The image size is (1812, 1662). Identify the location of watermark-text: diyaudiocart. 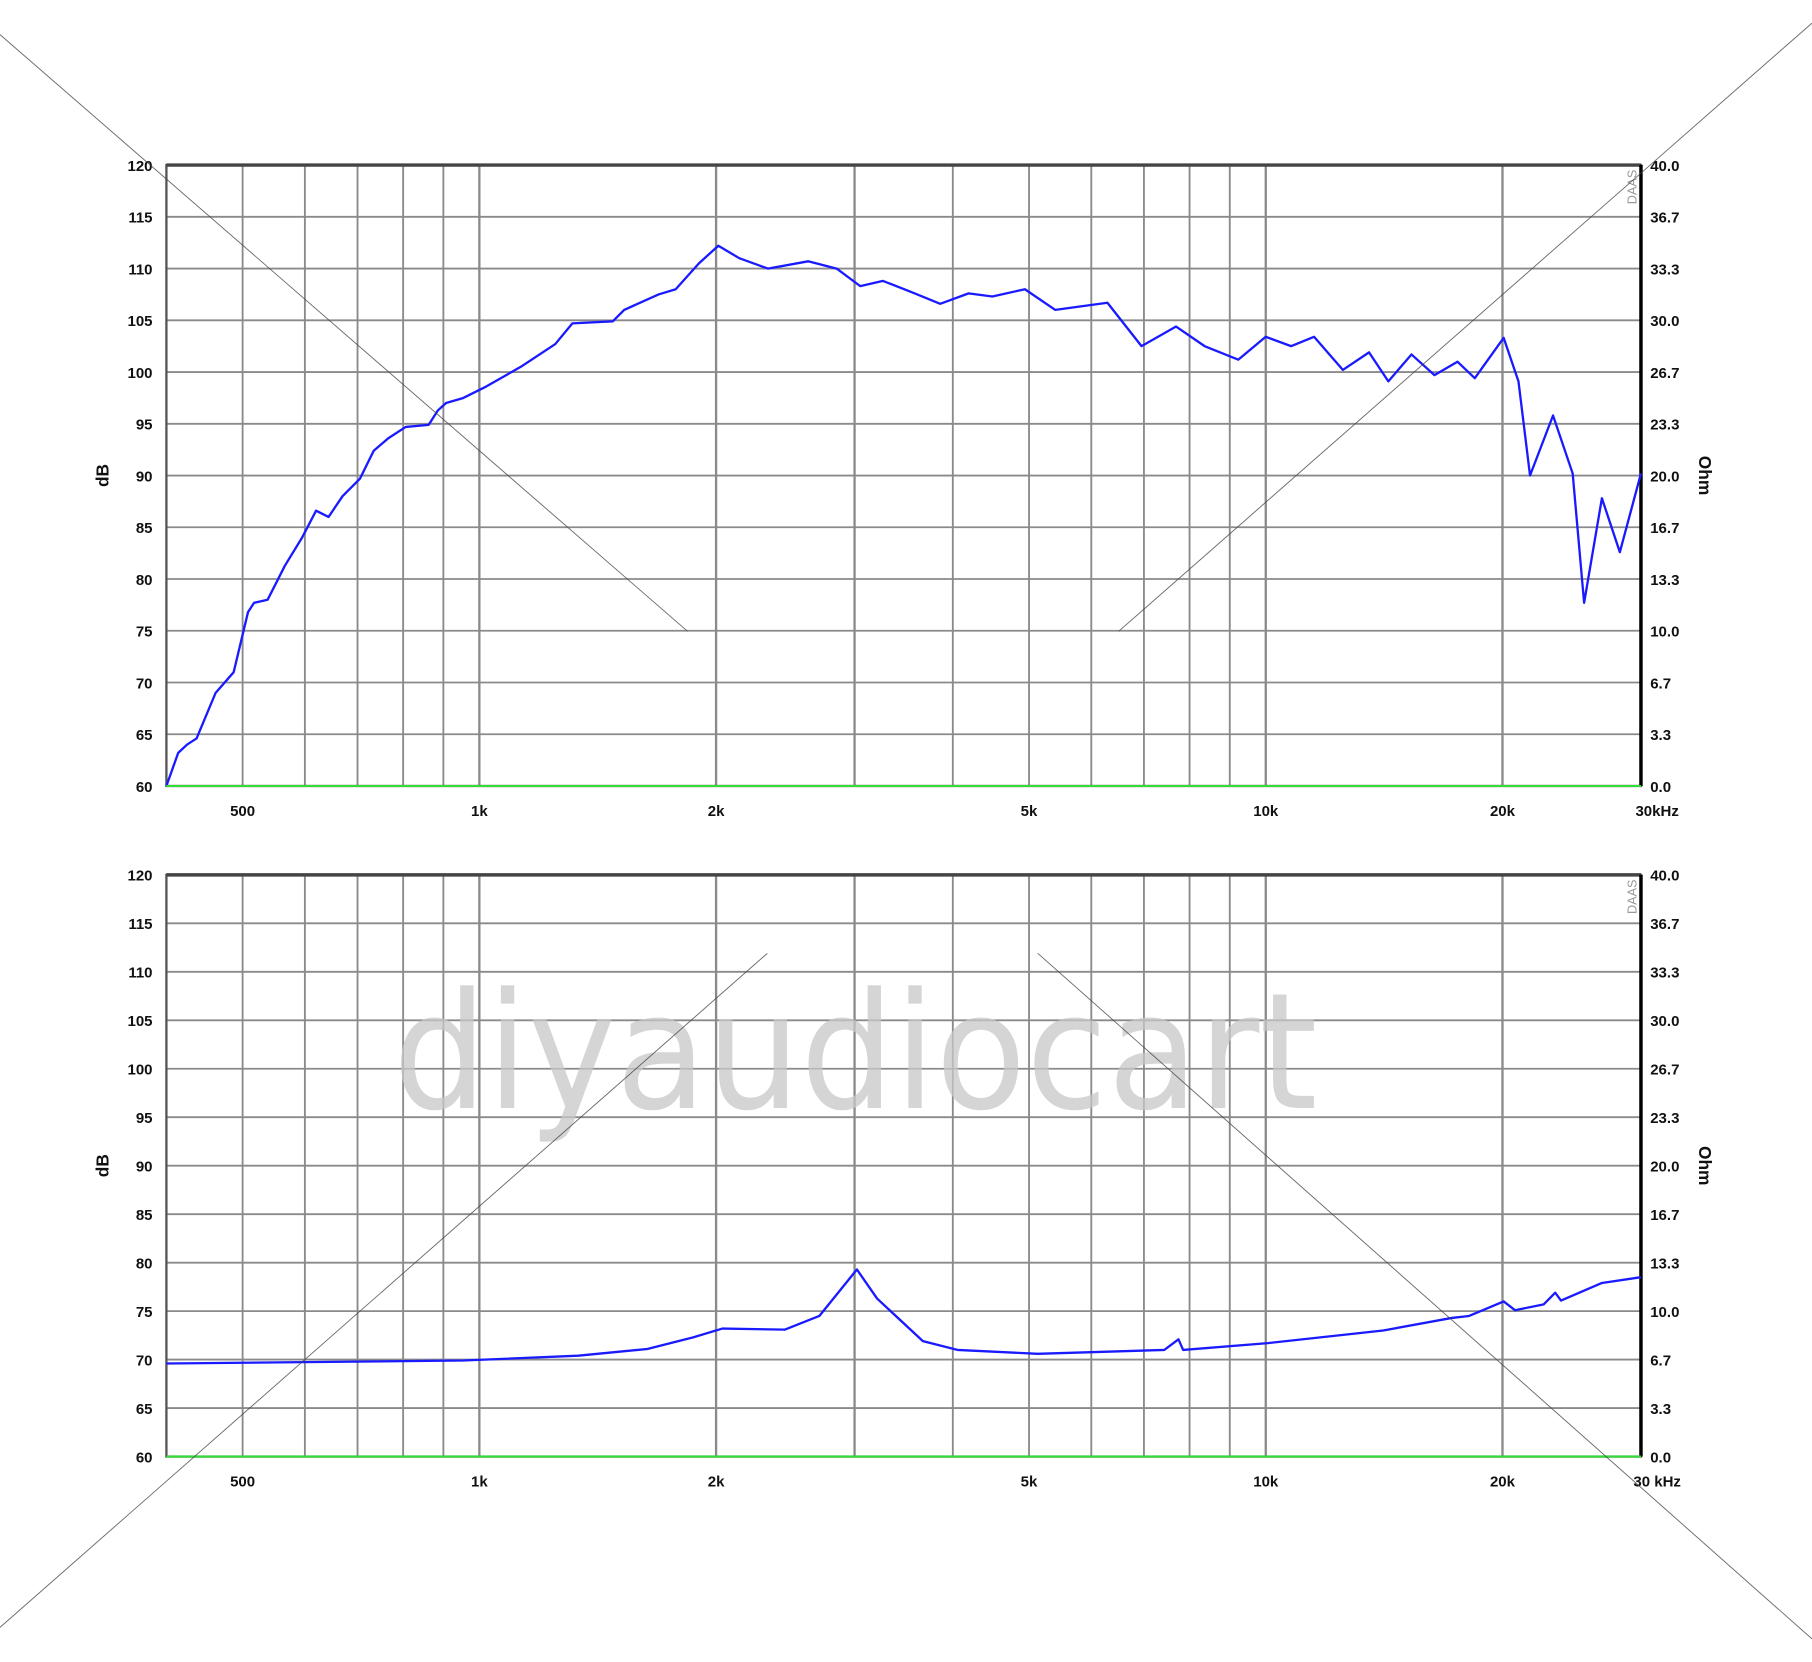
(855, 1053).